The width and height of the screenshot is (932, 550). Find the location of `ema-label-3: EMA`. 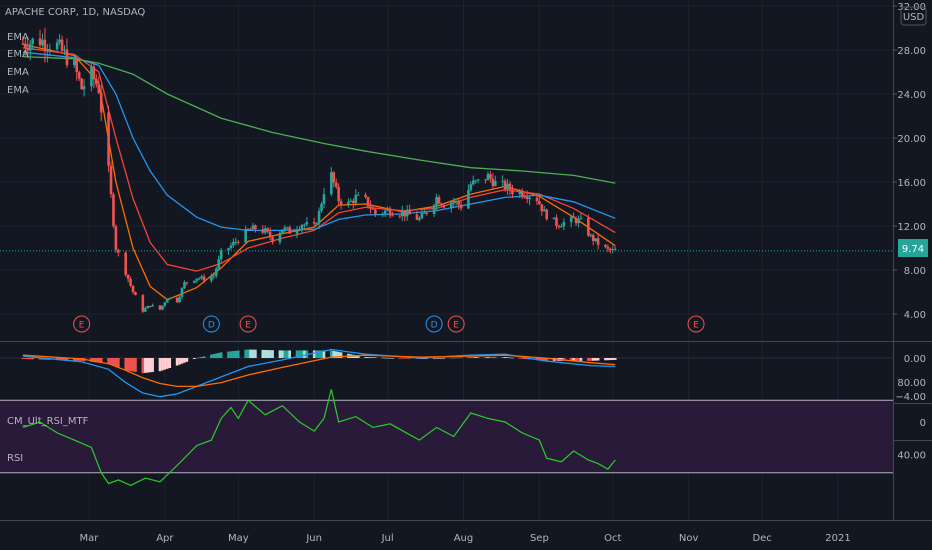

ema-label-3: EMA is located at coordinates (18, 72).